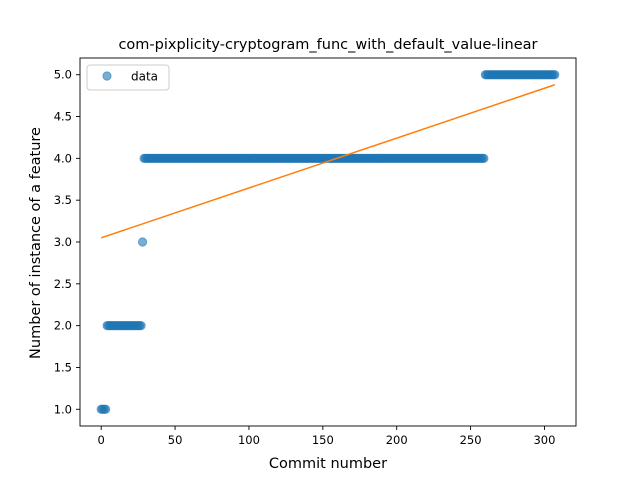  What do you see at coordinates (249, 440) in the screenshot?
I see `x-tick-label: 100` at bounding box center [249, 440].